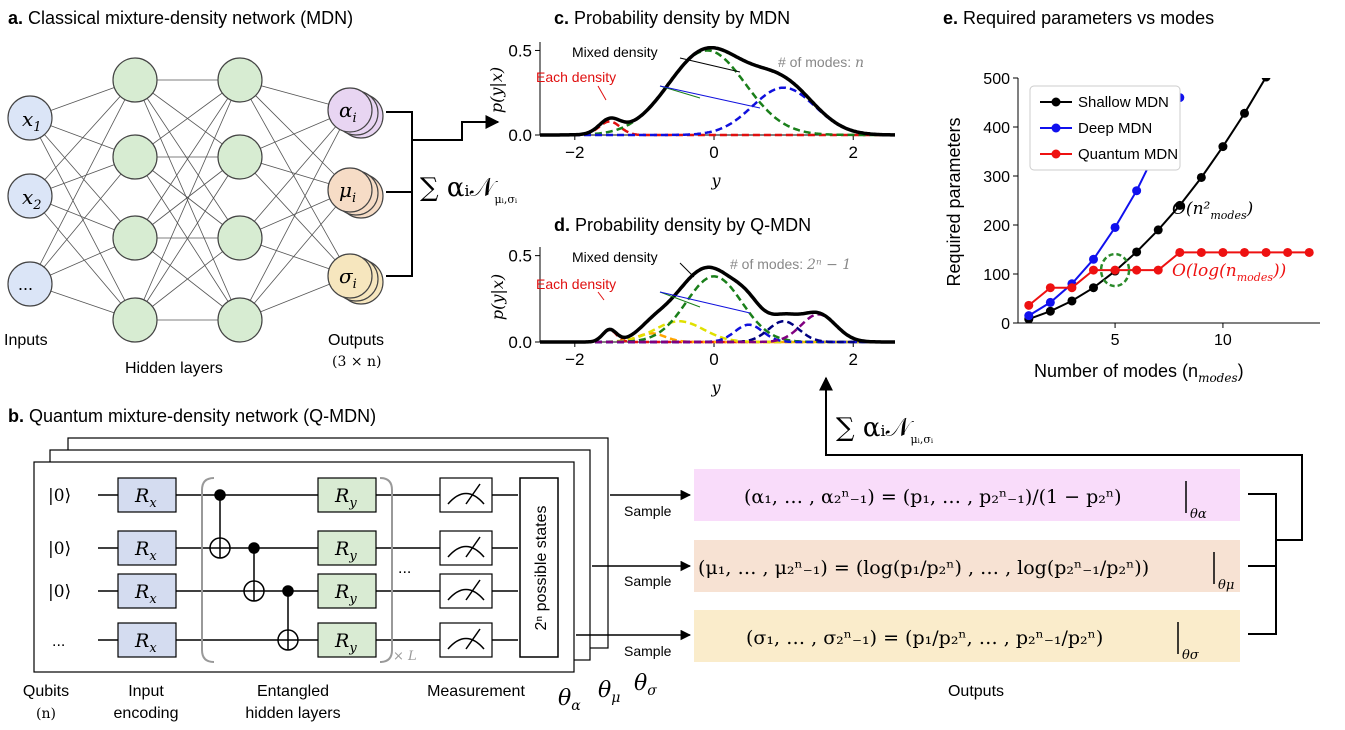  Describe the element at coordinates (1191, 655) in the screenshot. I see `formula-sigma-sub: θσ` at that location.